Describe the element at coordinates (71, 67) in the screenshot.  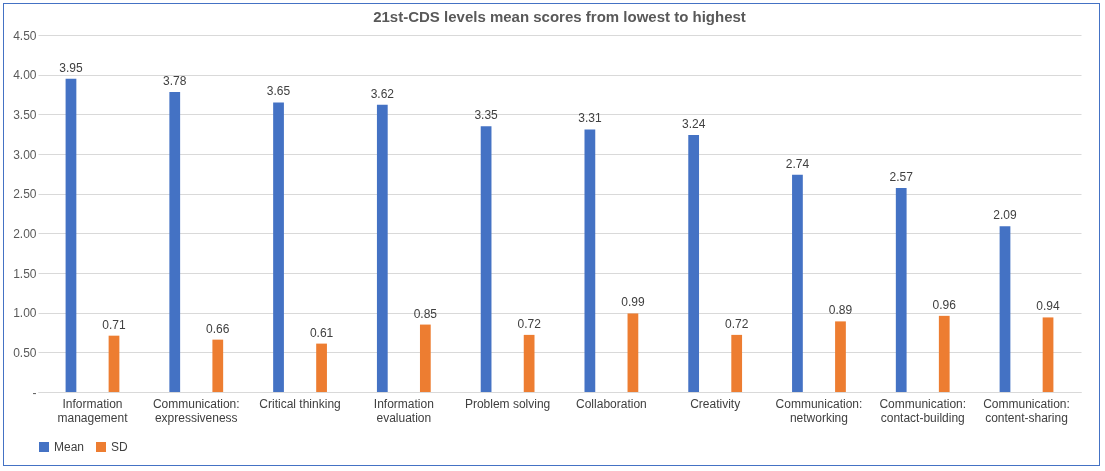
I see `data-label: 3.95` at that location.